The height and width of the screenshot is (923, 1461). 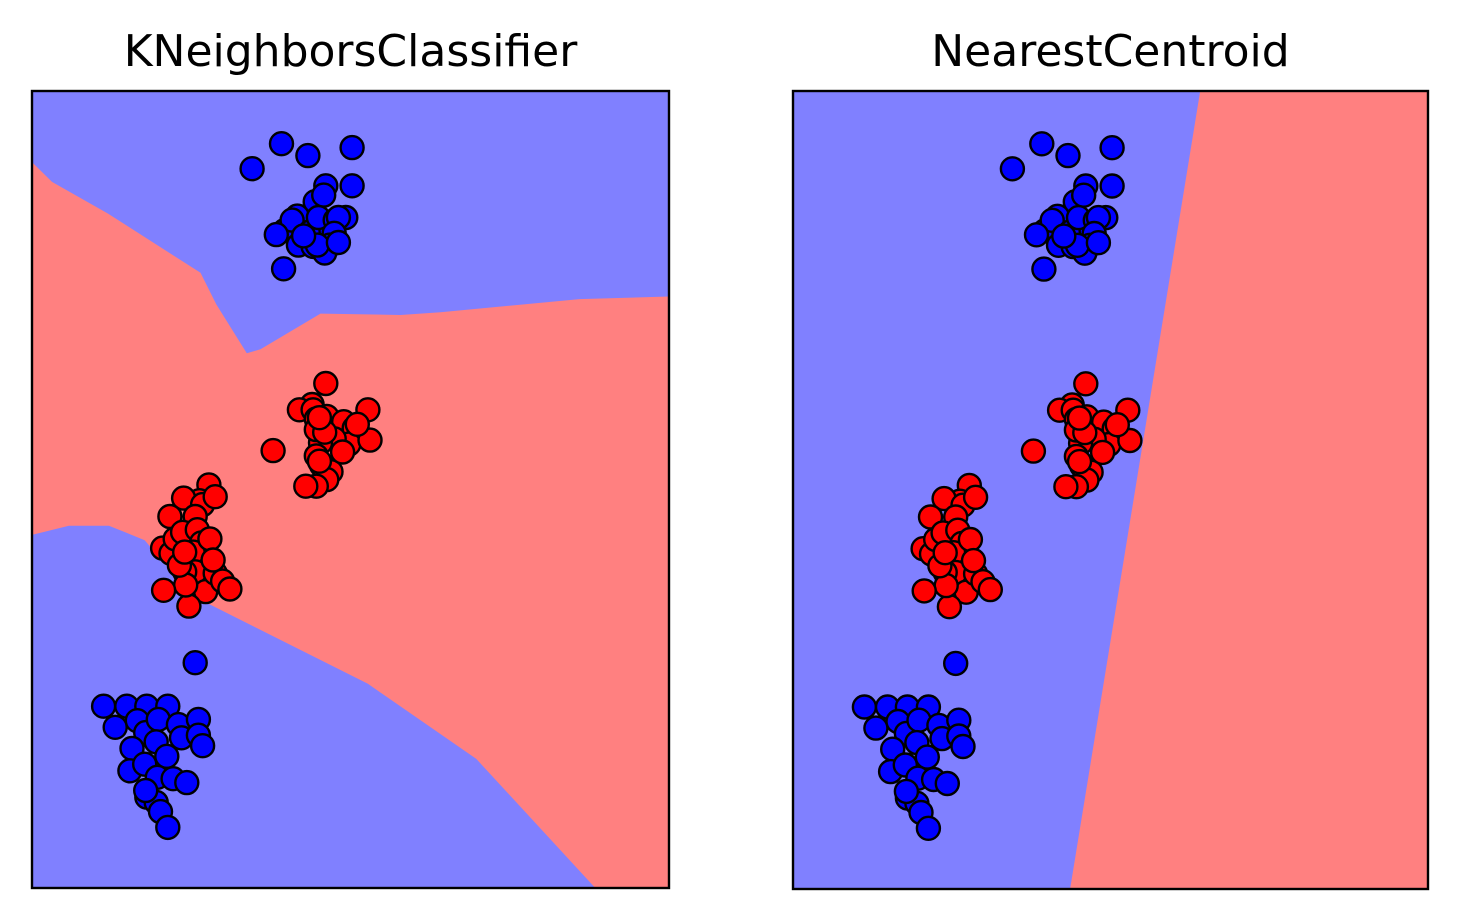 What do you see at coordinates (350, 51) in the screenshot?
I see `knn-chart-title: KNeighborsClassifier` at bounding box center [350, 51].